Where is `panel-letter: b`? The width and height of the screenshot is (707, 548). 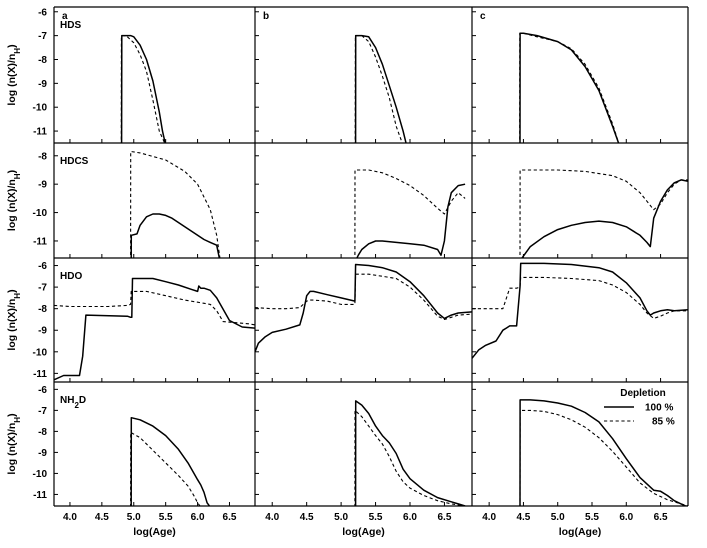 panel-letter: b is located at coordinates (266, 16).